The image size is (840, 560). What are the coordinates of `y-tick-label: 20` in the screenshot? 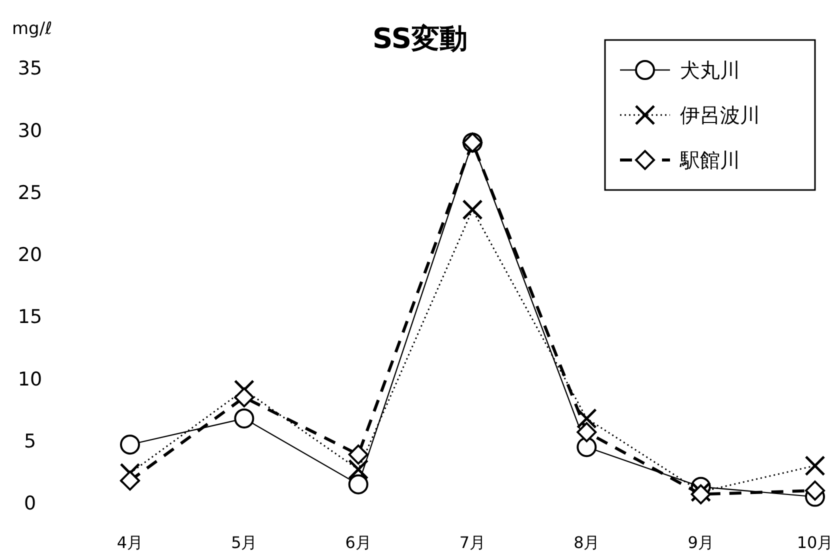 It's located at (30, 255).